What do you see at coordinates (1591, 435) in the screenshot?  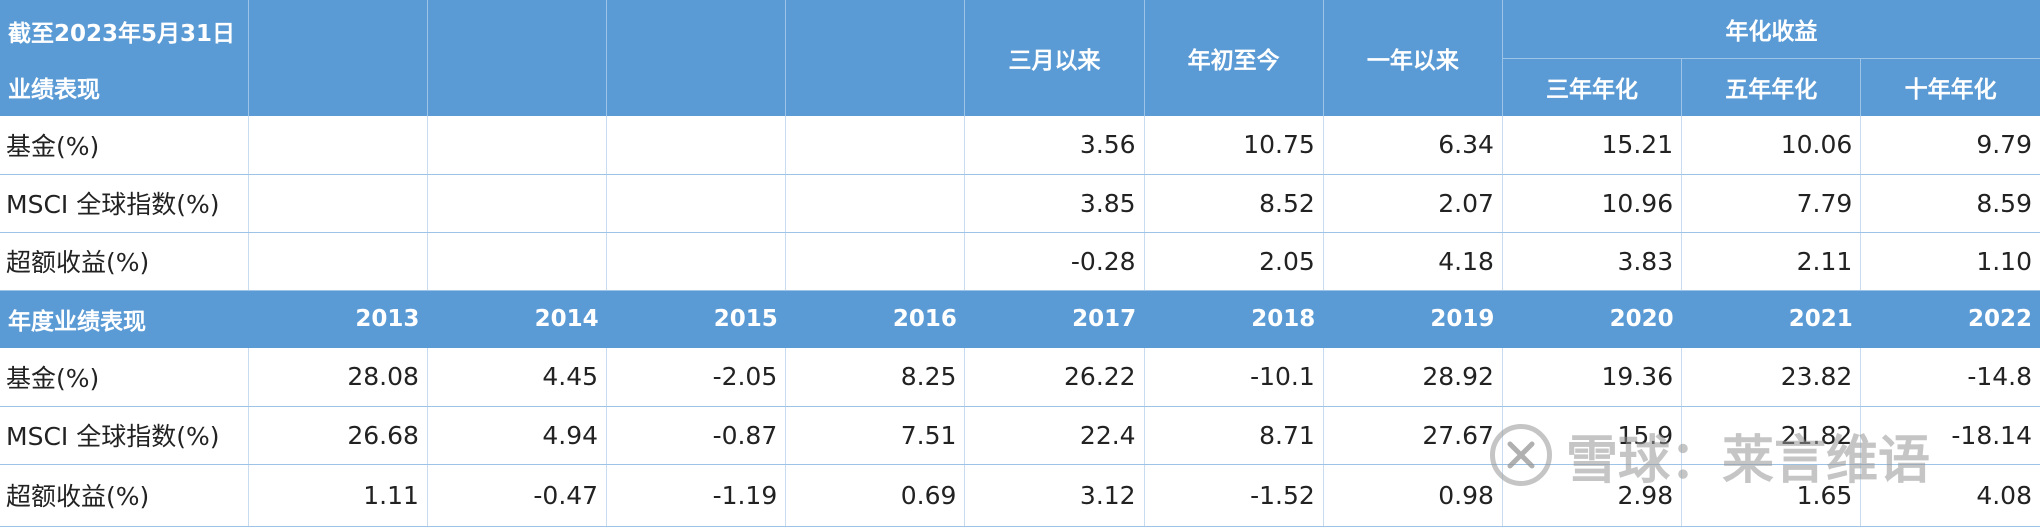 I see `table-cell: 15.9` at bounding box center [1591, 435].